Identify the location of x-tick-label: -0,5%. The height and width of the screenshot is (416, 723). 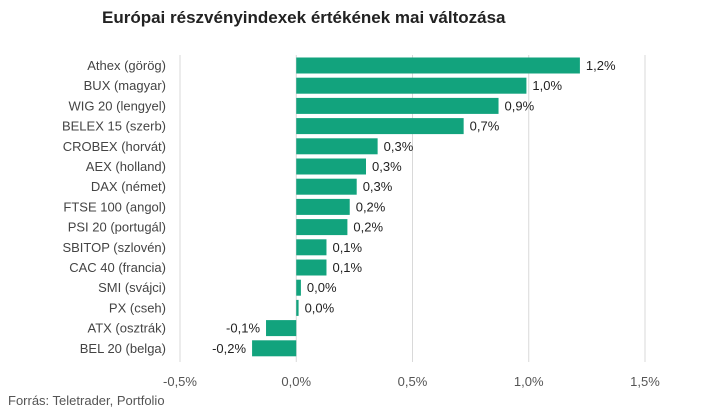
(180, 381).